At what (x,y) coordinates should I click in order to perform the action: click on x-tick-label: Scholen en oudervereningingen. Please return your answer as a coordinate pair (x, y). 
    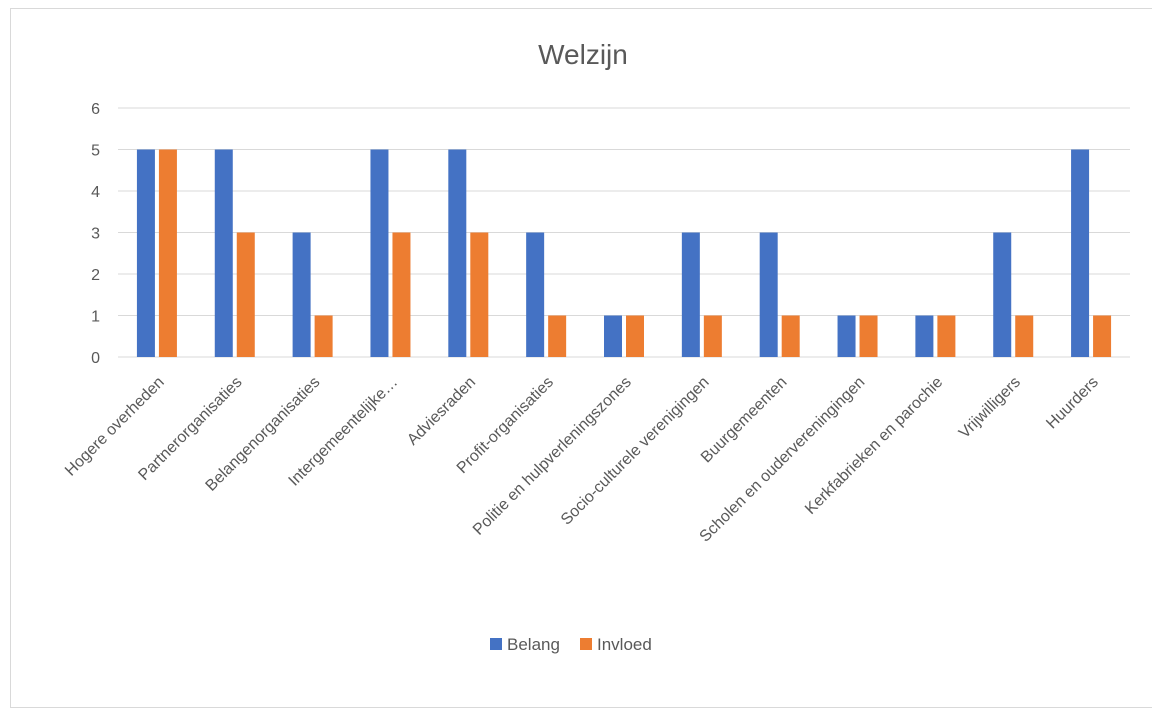
    Looking at the image, I should click on (783, 460).